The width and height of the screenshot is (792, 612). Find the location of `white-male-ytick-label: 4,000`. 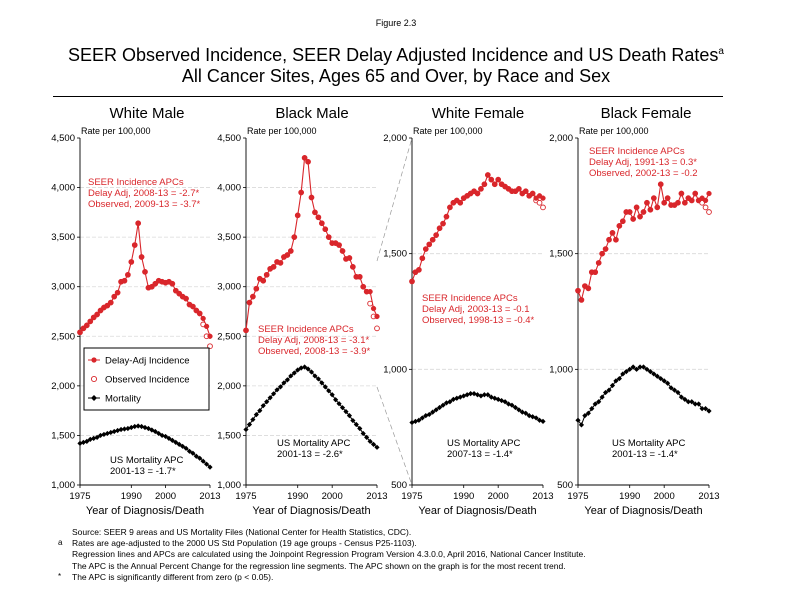

white-male-ytick-label: 4,000 is located at coordinates (63, 188).